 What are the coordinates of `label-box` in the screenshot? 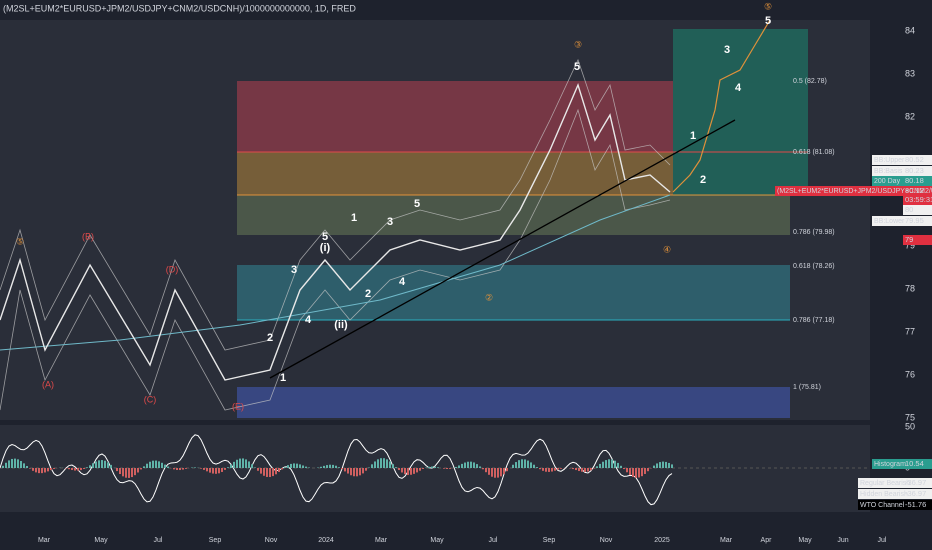 It's located at (917, 240).